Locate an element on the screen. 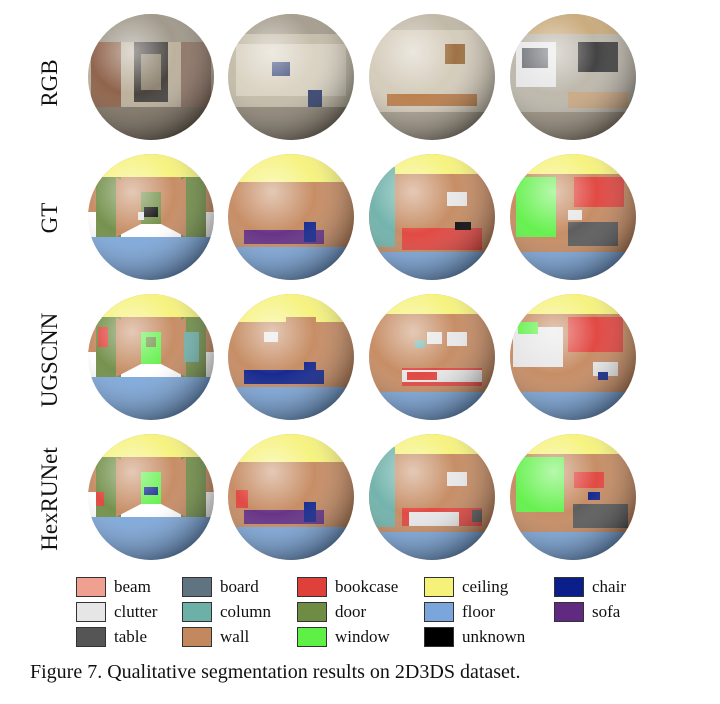  sphere-seg-r3-c3 is located at coordinates (432, 357).